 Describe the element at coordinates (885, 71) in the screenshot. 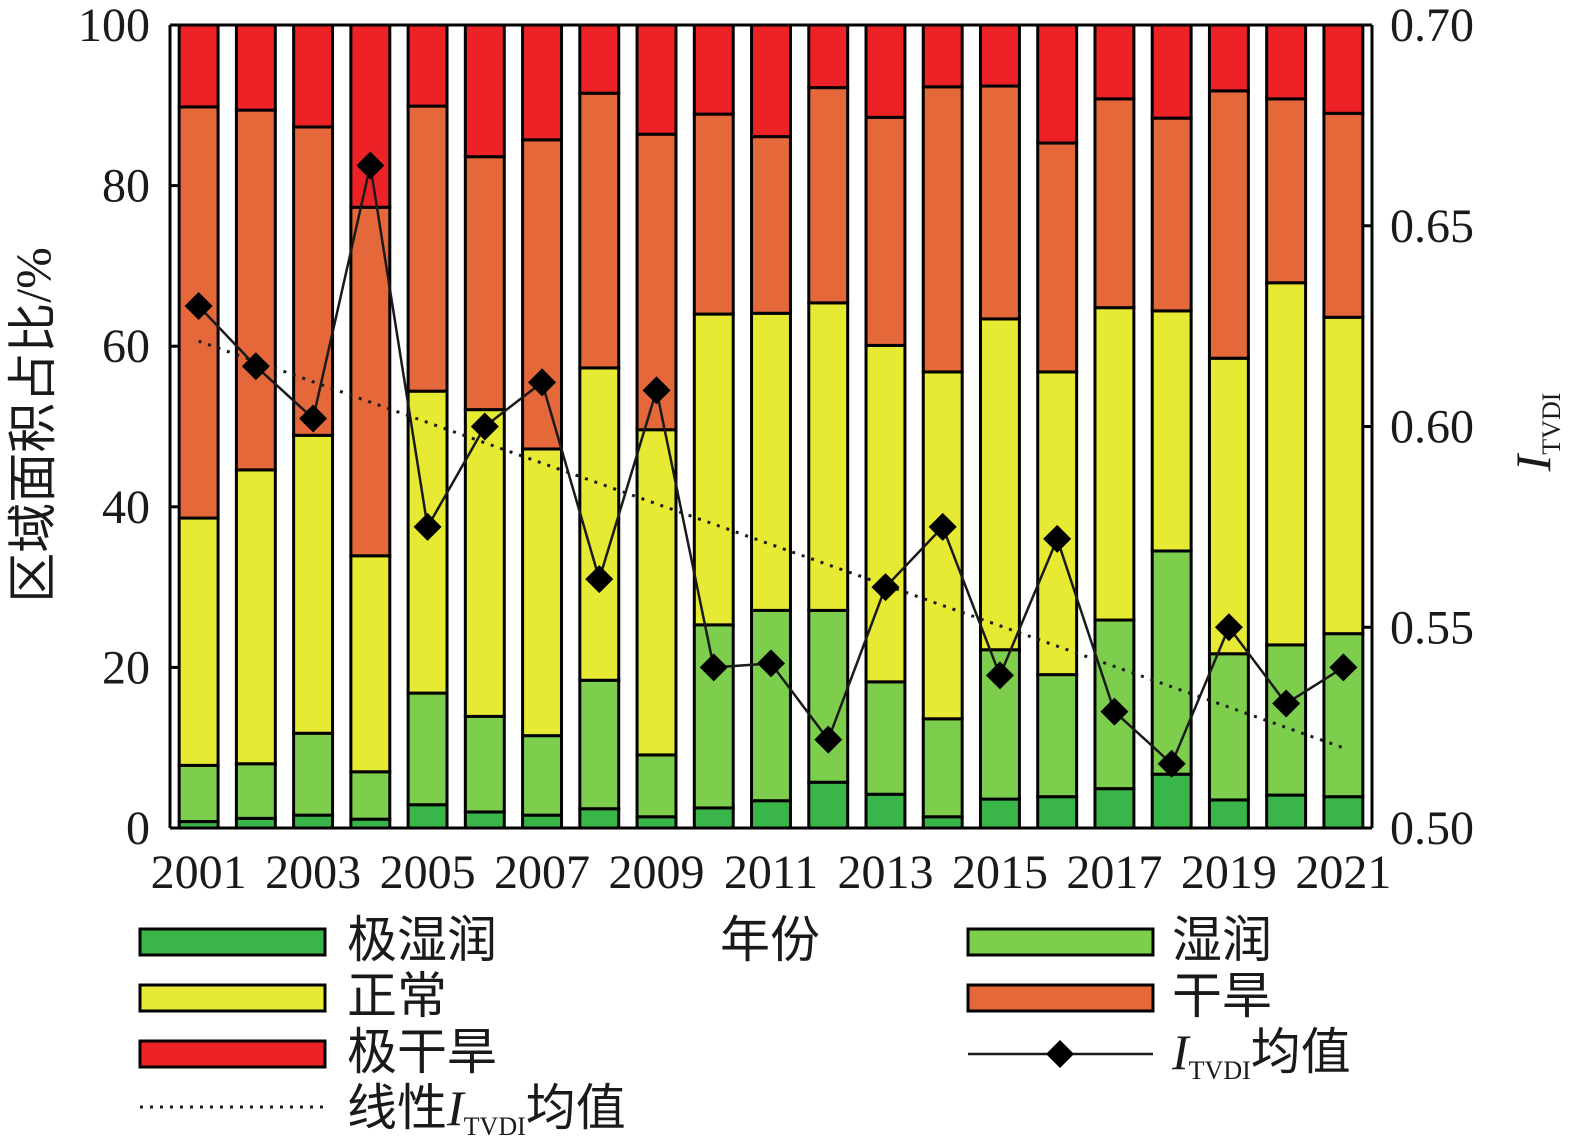

I see `bar-segment-2013-extreme-drought` at that location.